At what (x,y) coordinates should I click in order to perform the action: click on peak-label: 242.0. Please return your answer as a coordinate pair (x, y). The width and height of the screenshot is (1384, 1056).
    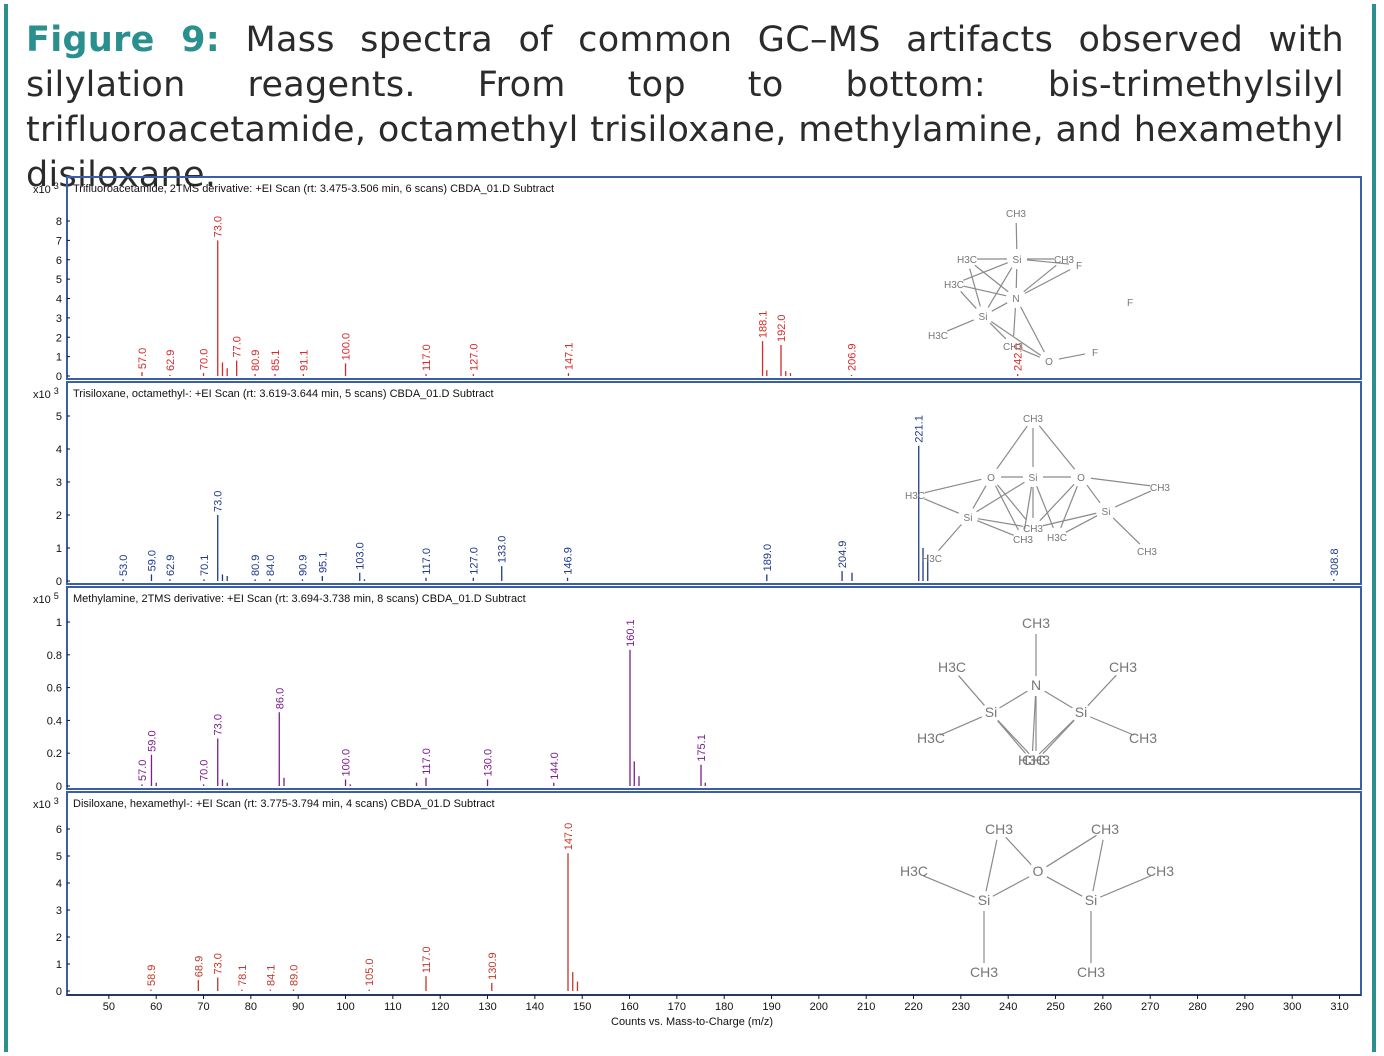
    Looking at the image, I should click on (1019, 357).